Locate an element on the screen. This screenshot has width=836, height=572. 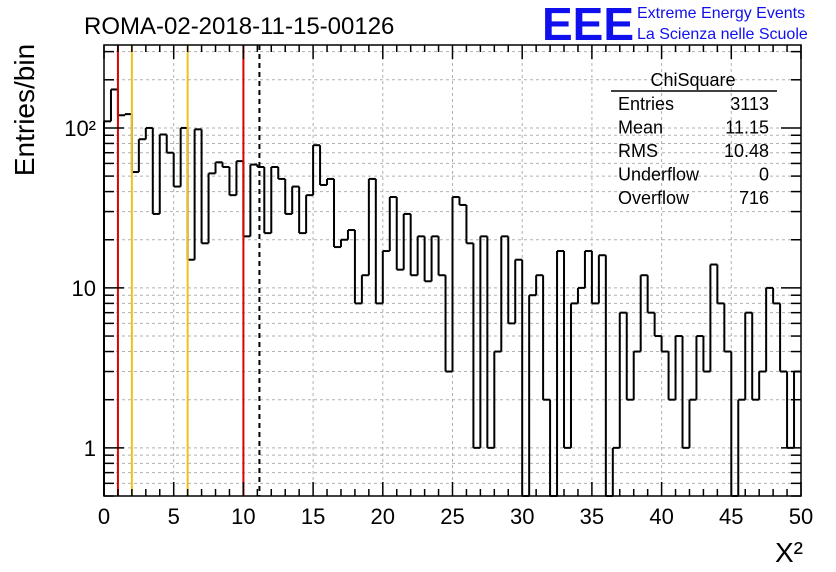
stats-value: 10.48 is located at coordinates (746, 151).